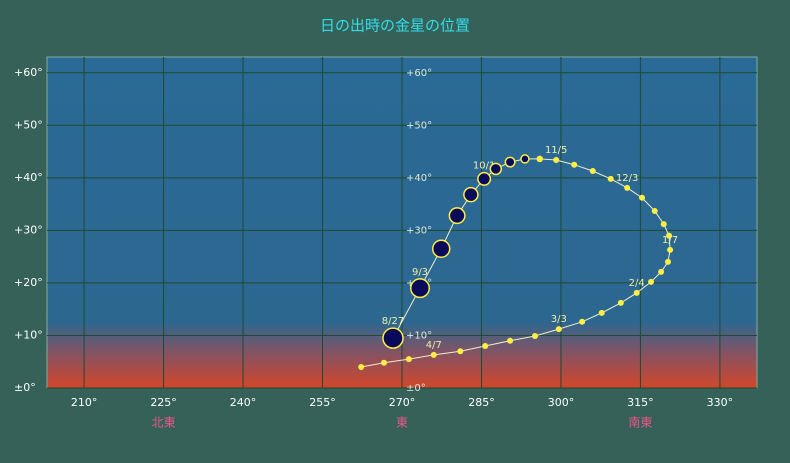 The image size is (790, 463). Describe the element at coordinates (28, 282) in the screenshot. I see `y-tick-label: +20°` at that location.